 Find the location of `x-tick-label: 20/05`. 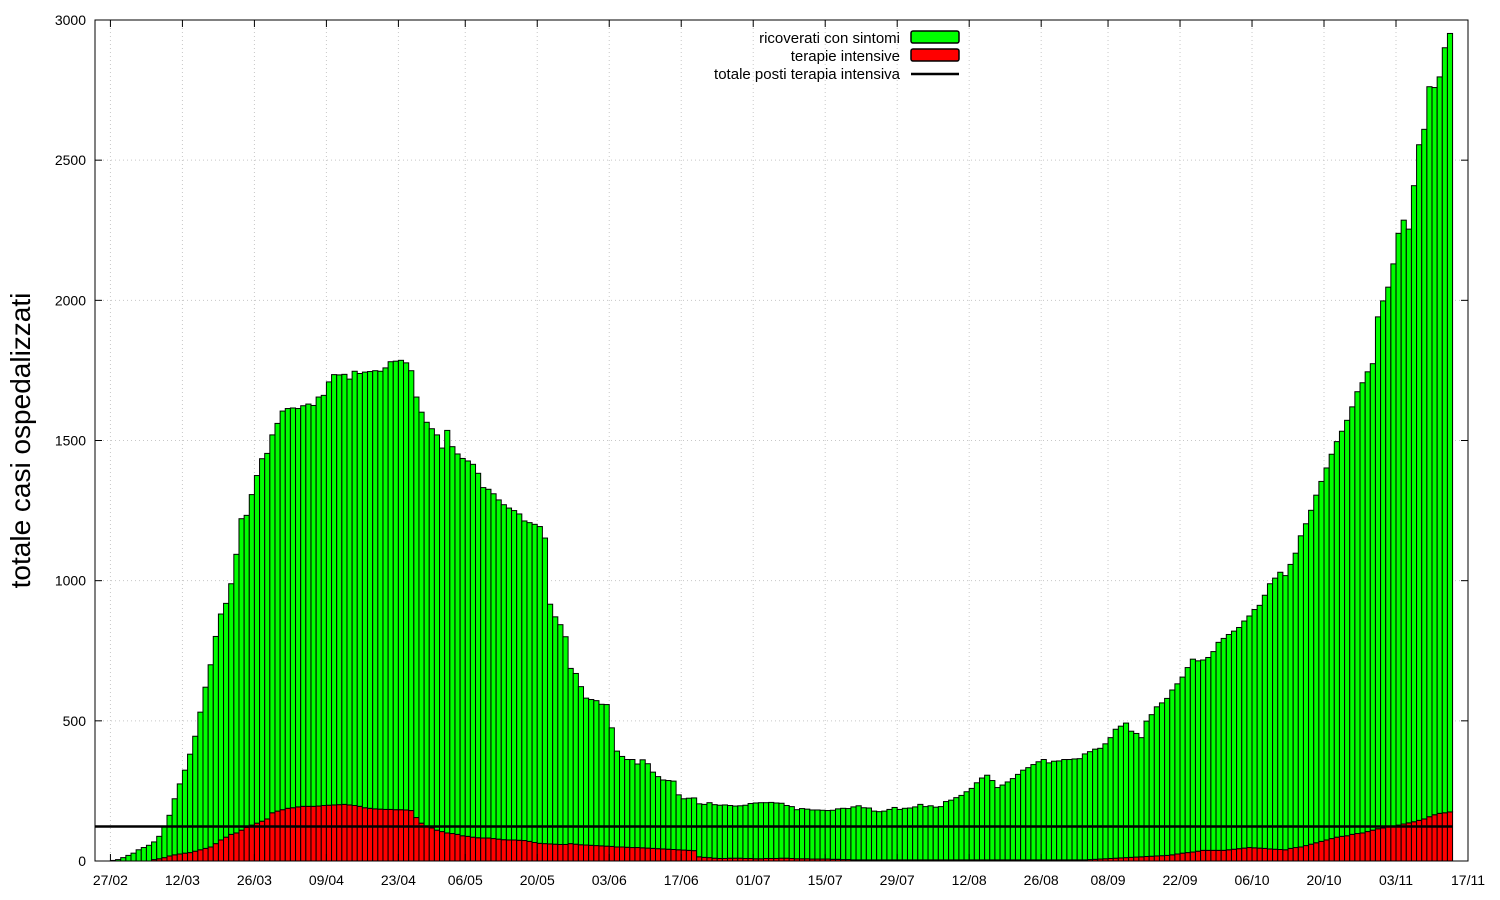

x-tick-label: 20/05 is located at coordinates (537, 880).